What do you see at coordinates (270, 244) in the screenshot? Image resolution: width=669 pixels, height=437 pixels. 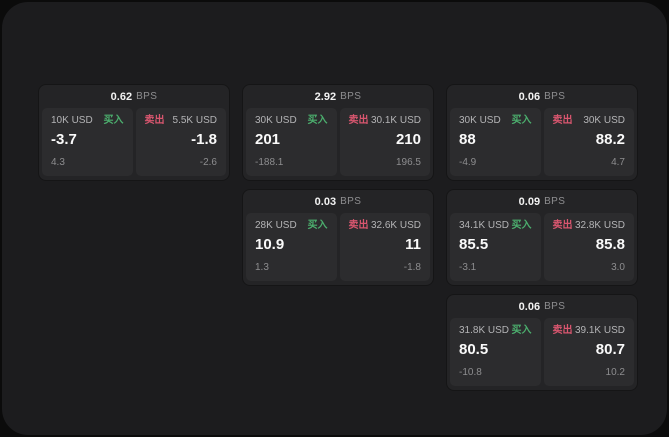 I see `buy-price: 10.9` at bounding box center [270, 244].